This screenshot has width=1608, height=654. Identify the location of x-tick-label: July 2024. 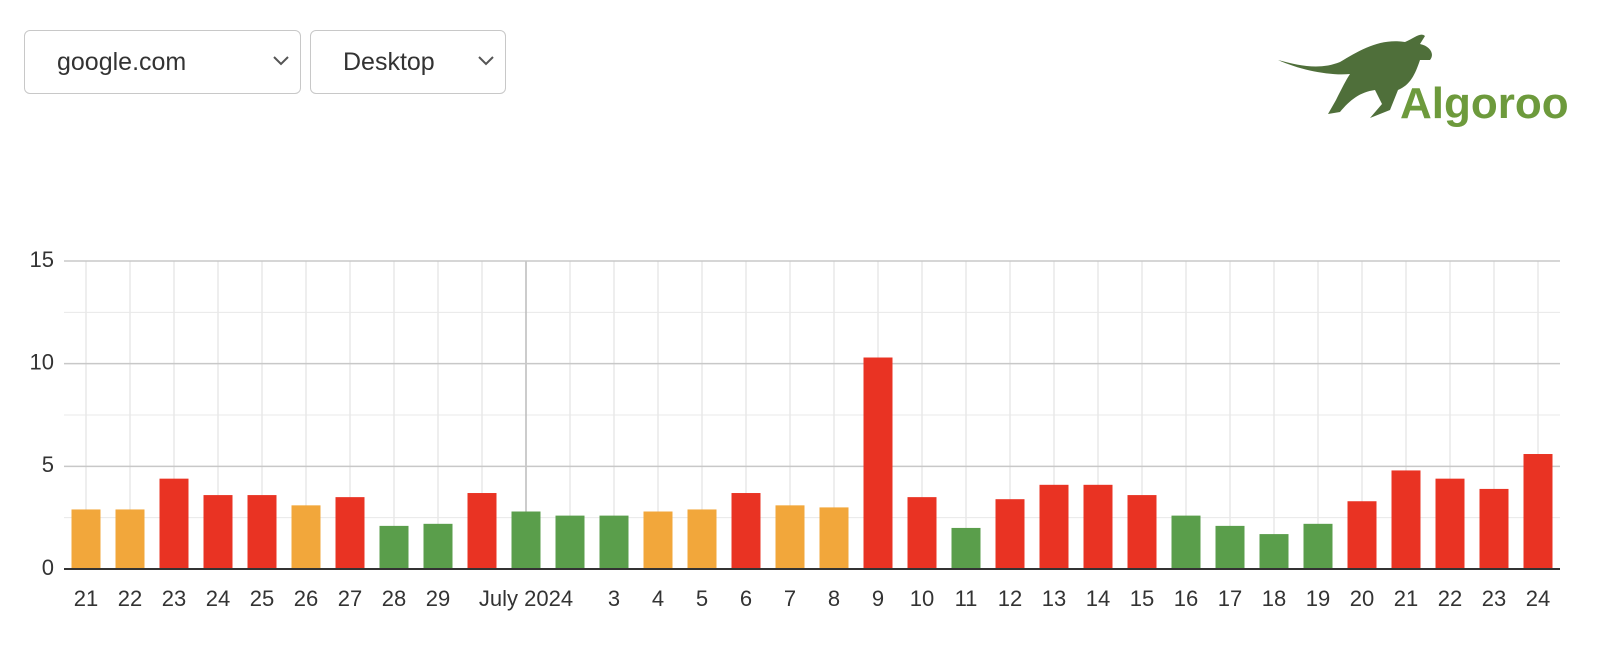
(526, 598).